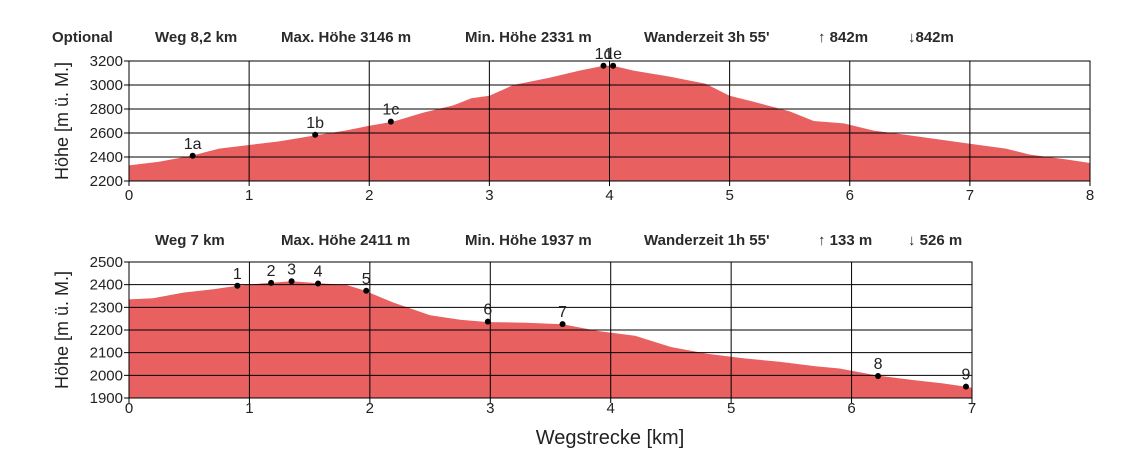 The image size is (1148, 469). I want to click on chart2-ascent: ↑ 133 m, so click(845, 240).